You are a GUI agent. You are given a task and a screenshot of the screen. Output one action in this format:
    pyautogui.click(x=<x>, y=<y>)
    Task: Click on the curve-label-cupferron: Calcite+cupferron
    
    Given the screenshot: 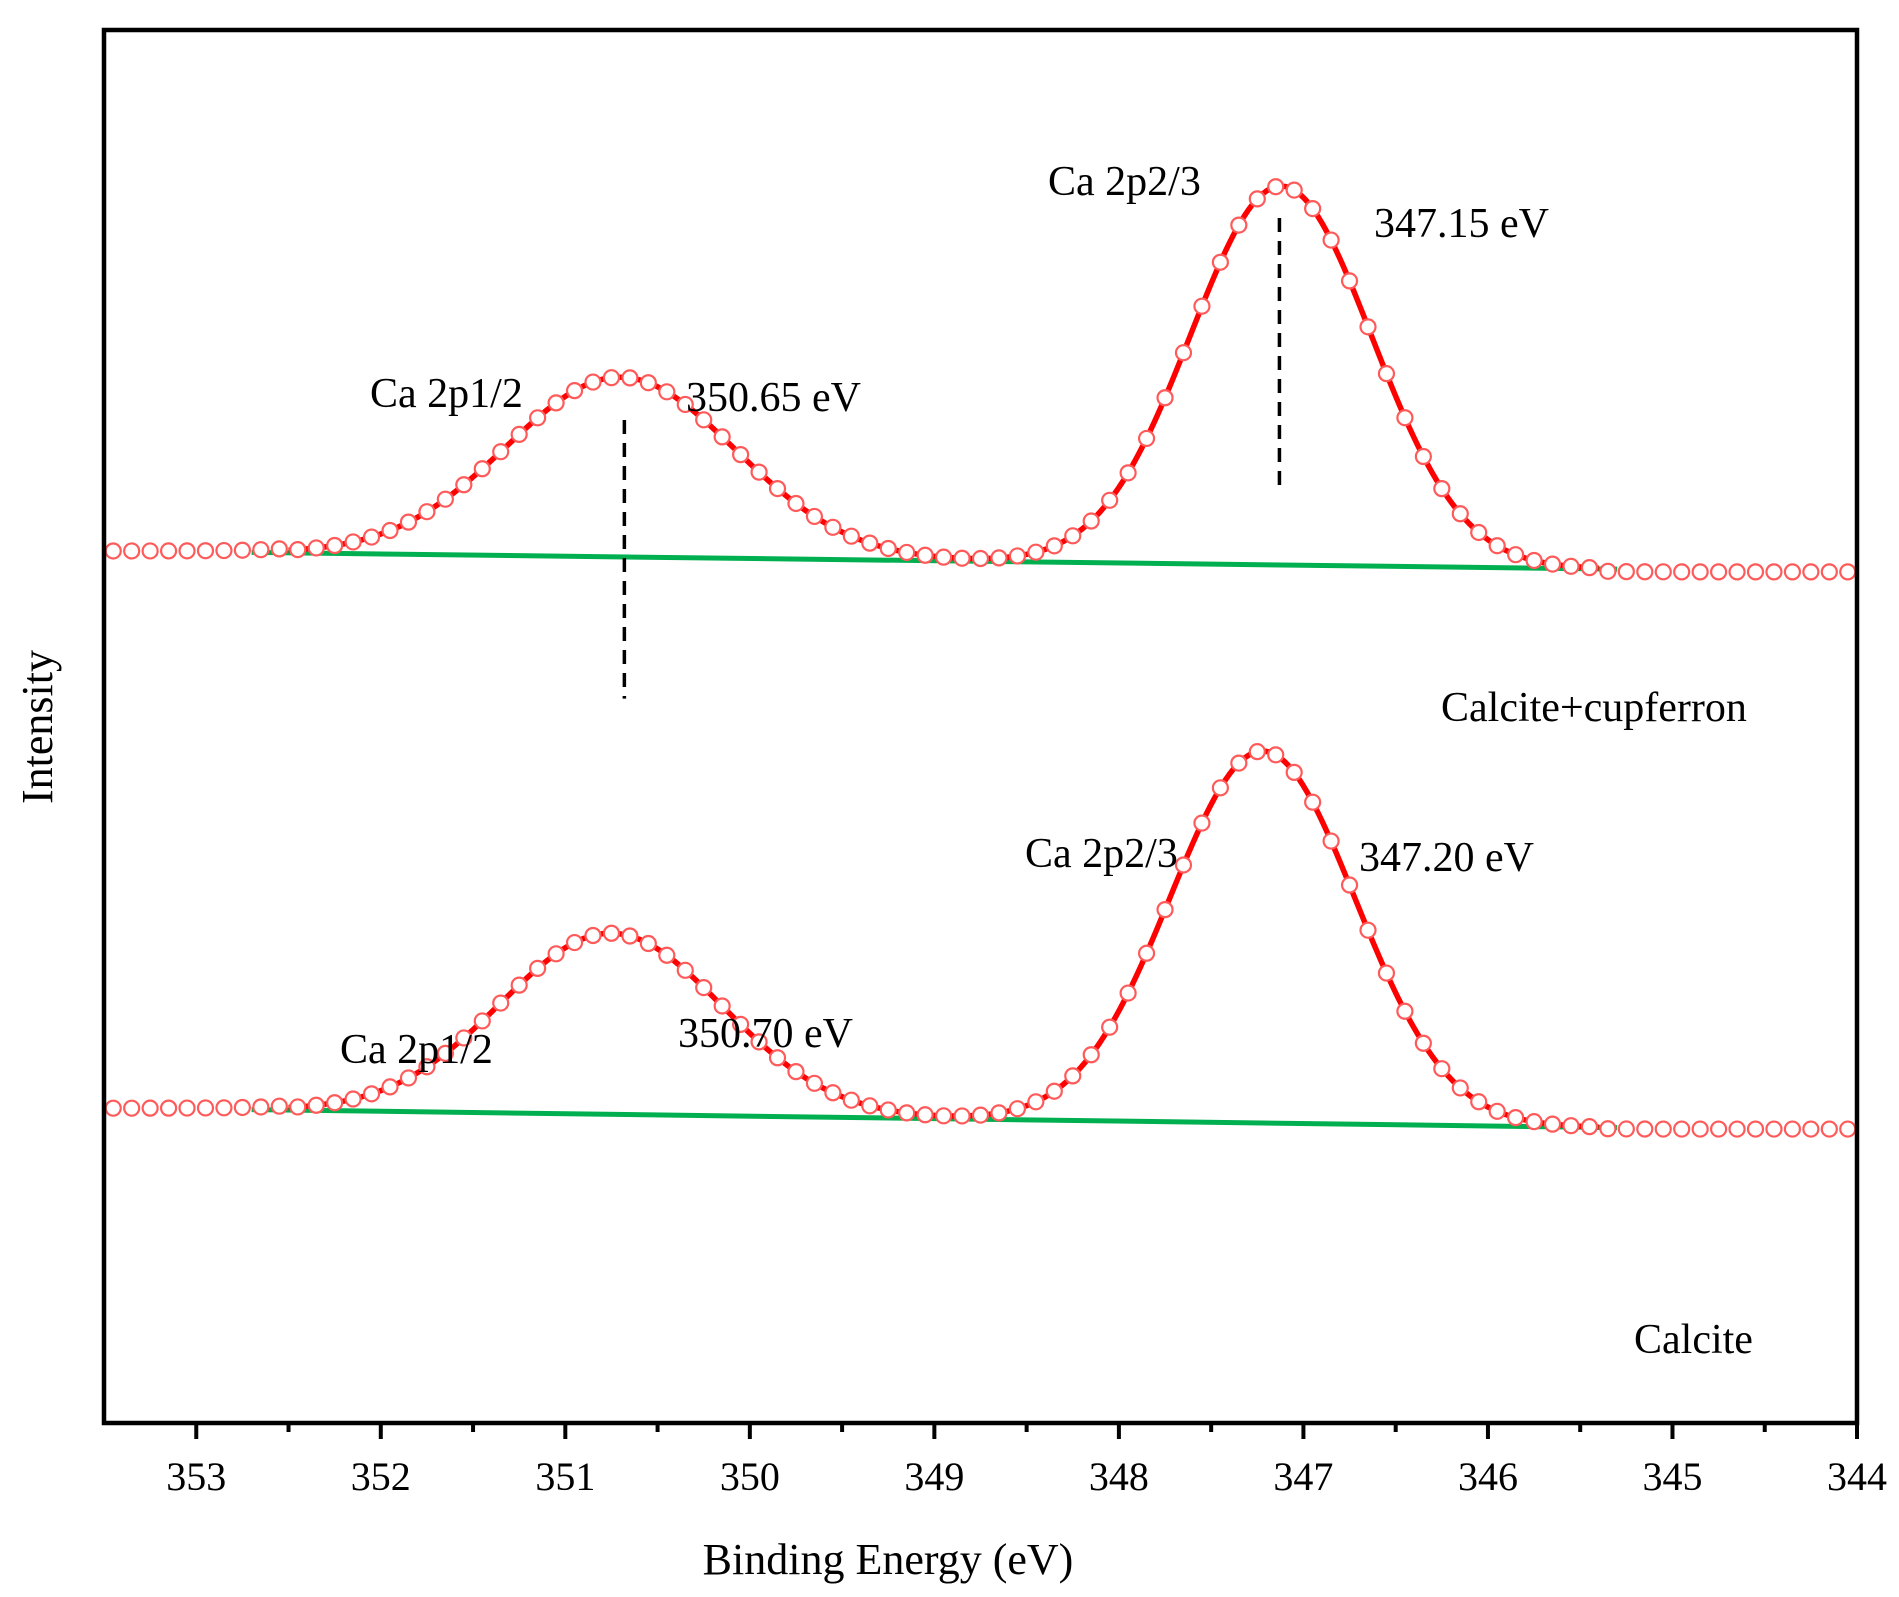 What is the action you would take?
    pyautogui.click(x=1594, y=708)
    